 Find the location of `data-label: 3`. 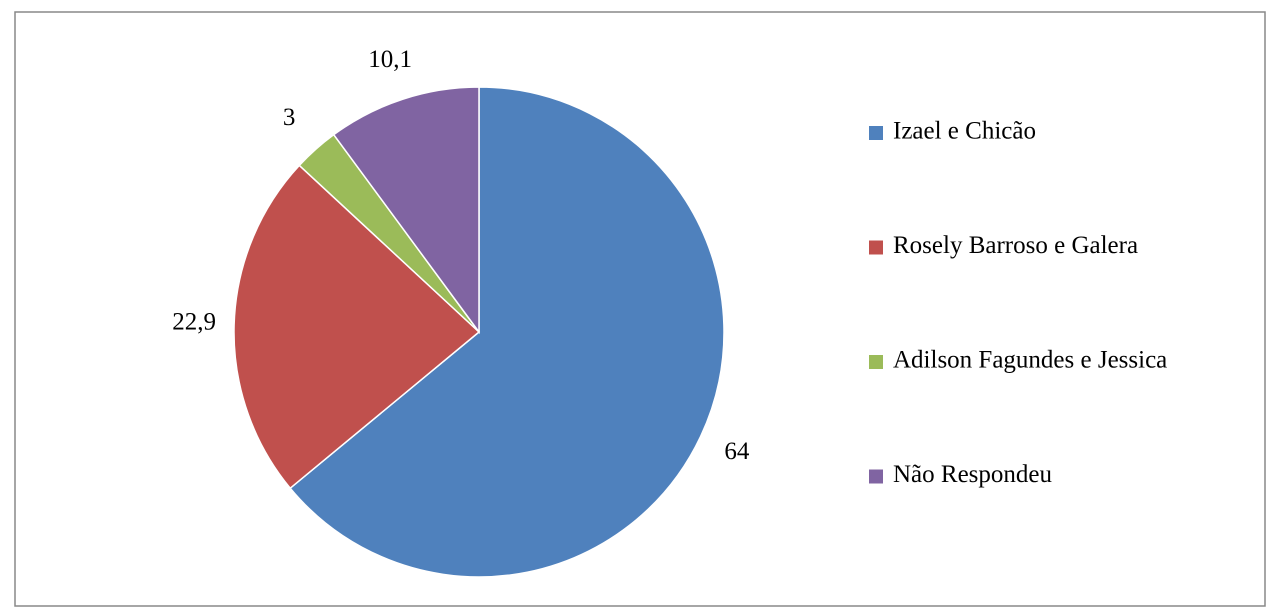

data-label: 3 is located at coordinates (289, 117).